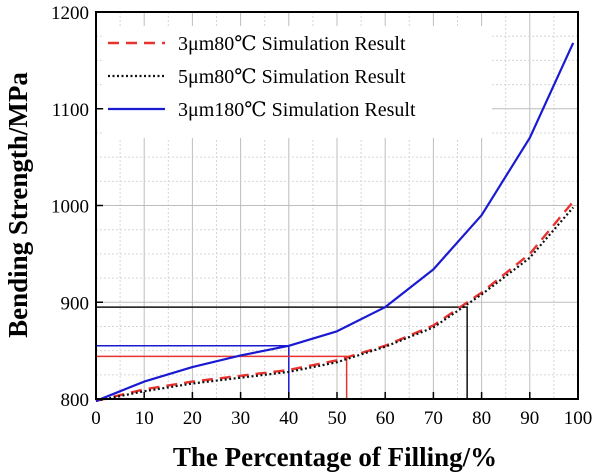 Image resolution: width=600 pixels, height=474 pixels. Describe the element at coordinates (385, 418) in the screenshot. I see `x-tick-label: 60` at that location.